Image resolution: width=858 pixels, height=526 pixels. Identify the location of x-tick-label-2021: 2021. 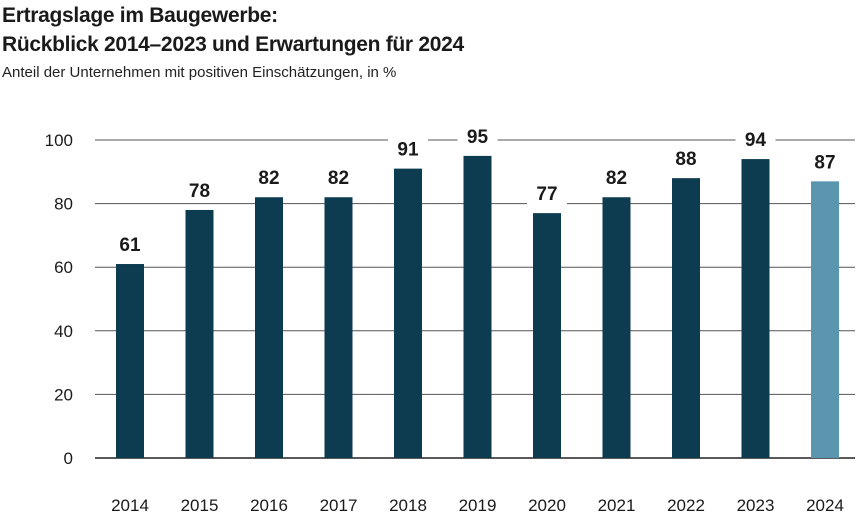
(617, 505).